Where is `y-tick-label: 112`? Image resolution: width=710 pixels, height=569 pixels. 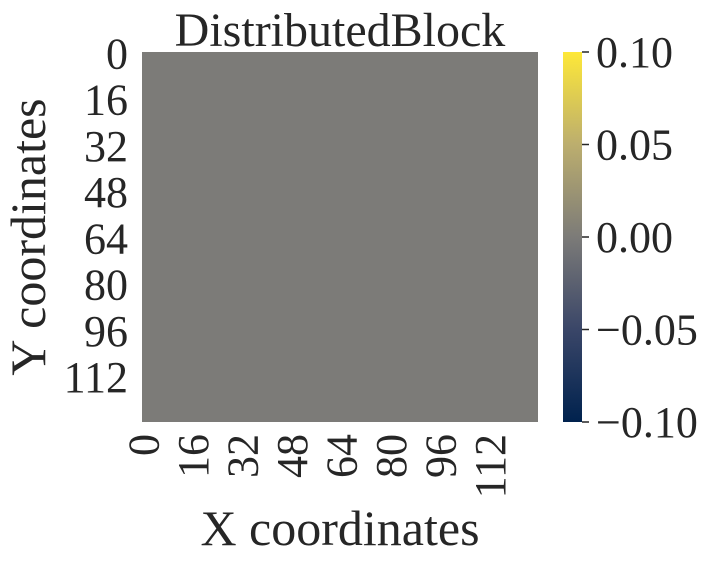 y-tick-label: 112 is located at coordinates (96, 377).